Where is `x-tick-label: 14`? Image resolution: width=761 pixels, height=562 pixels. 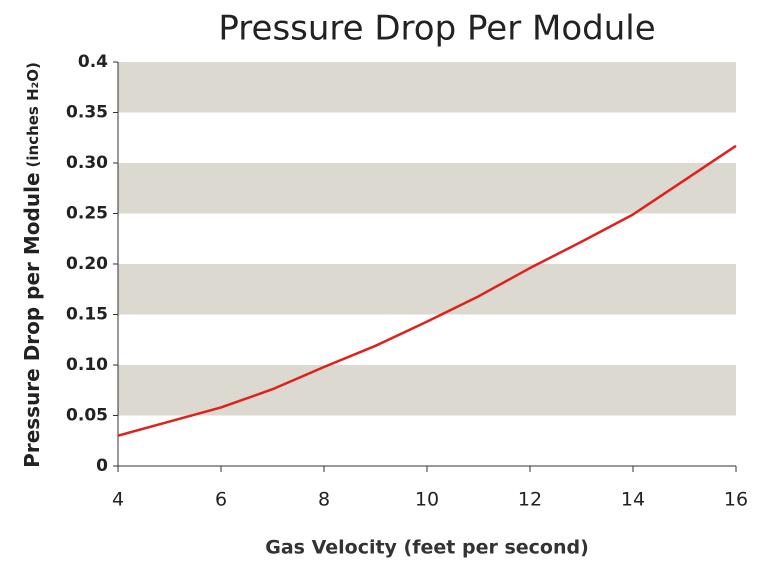 x-tick-label: 14 is located at coordinates (633, 500).